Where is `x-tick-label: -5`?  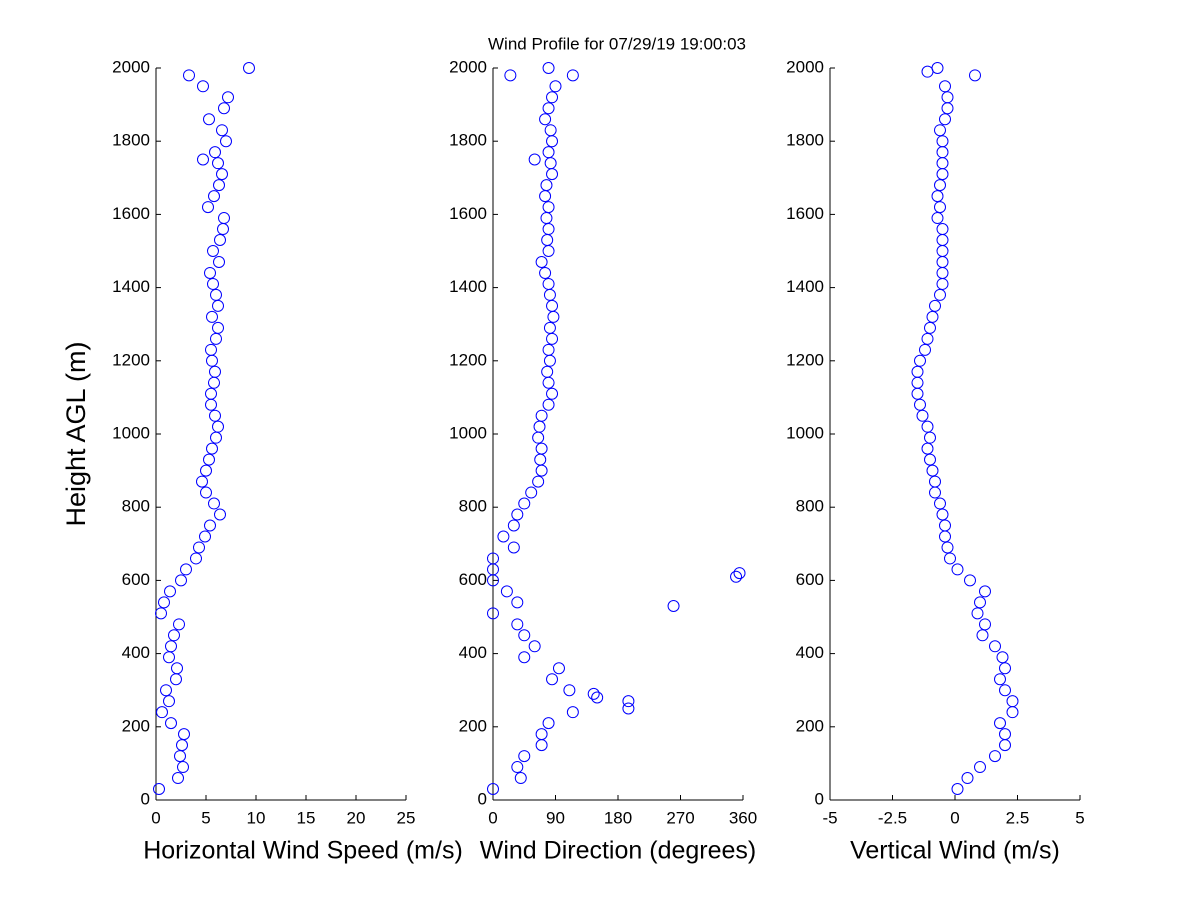
x-tick-label: -5 is located at coordinates (829, 817).